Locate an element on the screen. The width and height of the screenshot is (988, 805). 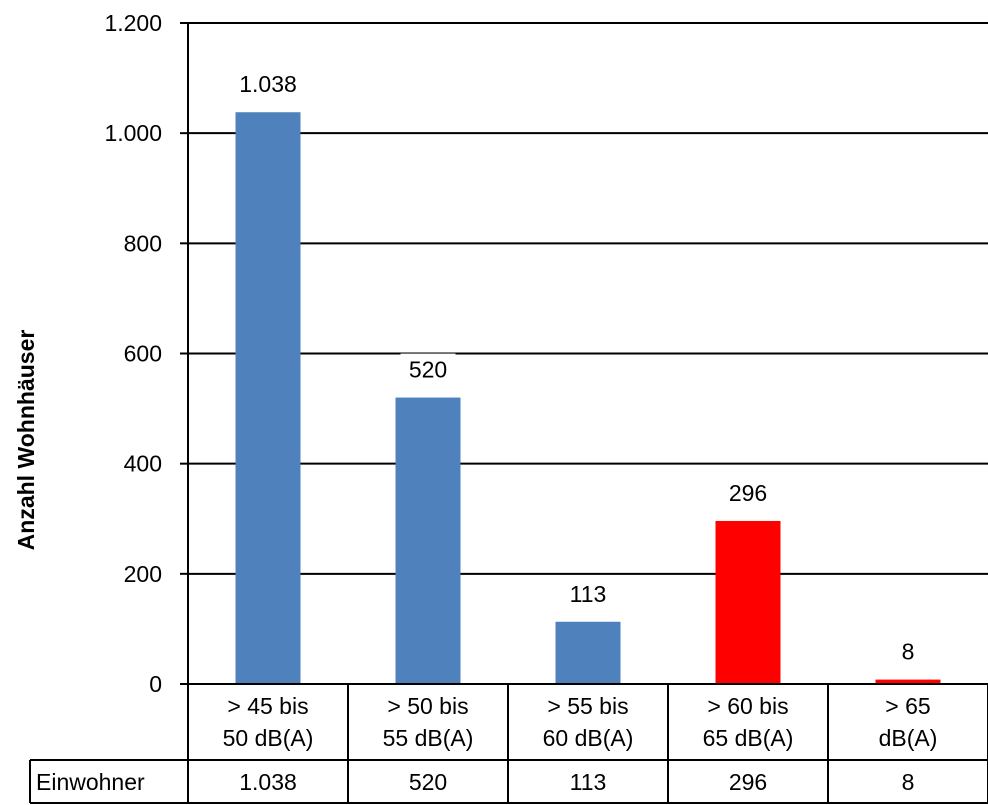
x-category-label: > 45 bis is located at coordinates (267, 706).